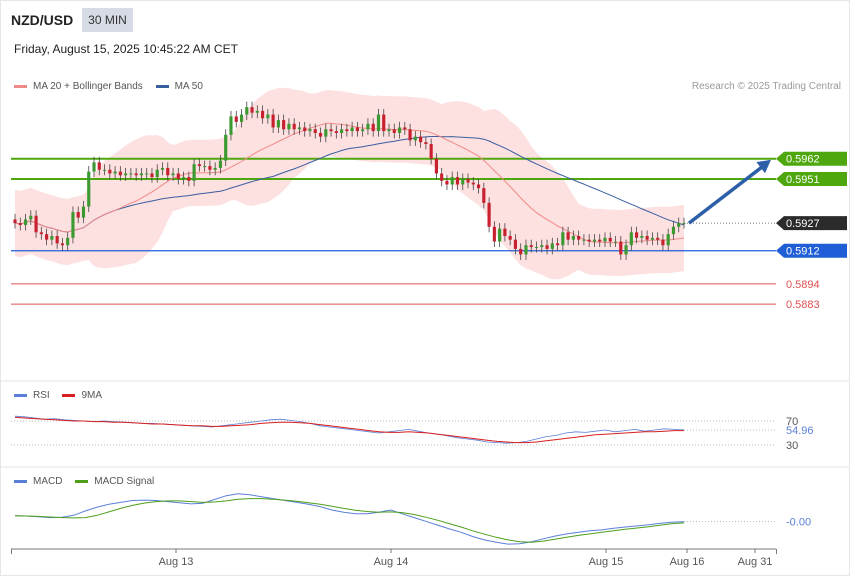 The image size is (850, 576). What do you see at coordinates (798, 522) in the screenshot?
I see `macd-current-label: -0.00` at bounding box center [798, 522].